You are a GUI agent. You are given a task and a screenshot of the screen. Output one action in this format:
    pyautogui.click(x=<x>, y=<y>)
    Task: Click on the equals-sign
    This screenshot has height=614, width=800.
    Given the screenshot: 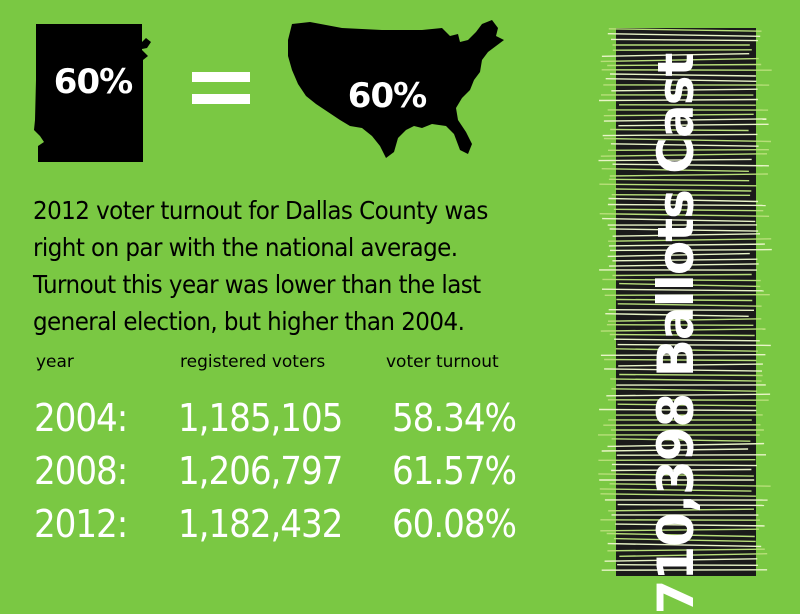 What is the action you would take?
    pyautogui.click(x=221, y=89)
    